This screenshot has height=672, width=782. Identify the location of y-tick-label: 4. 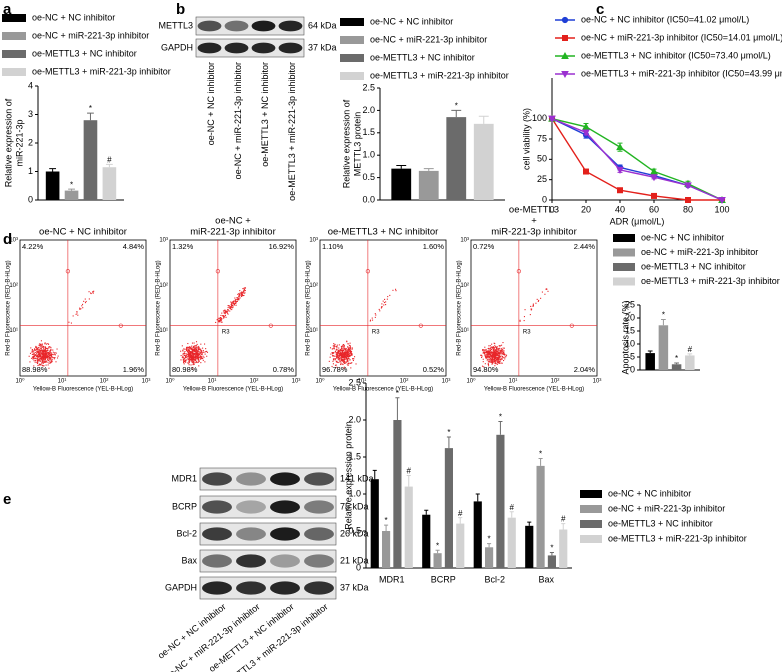
(30, 85).